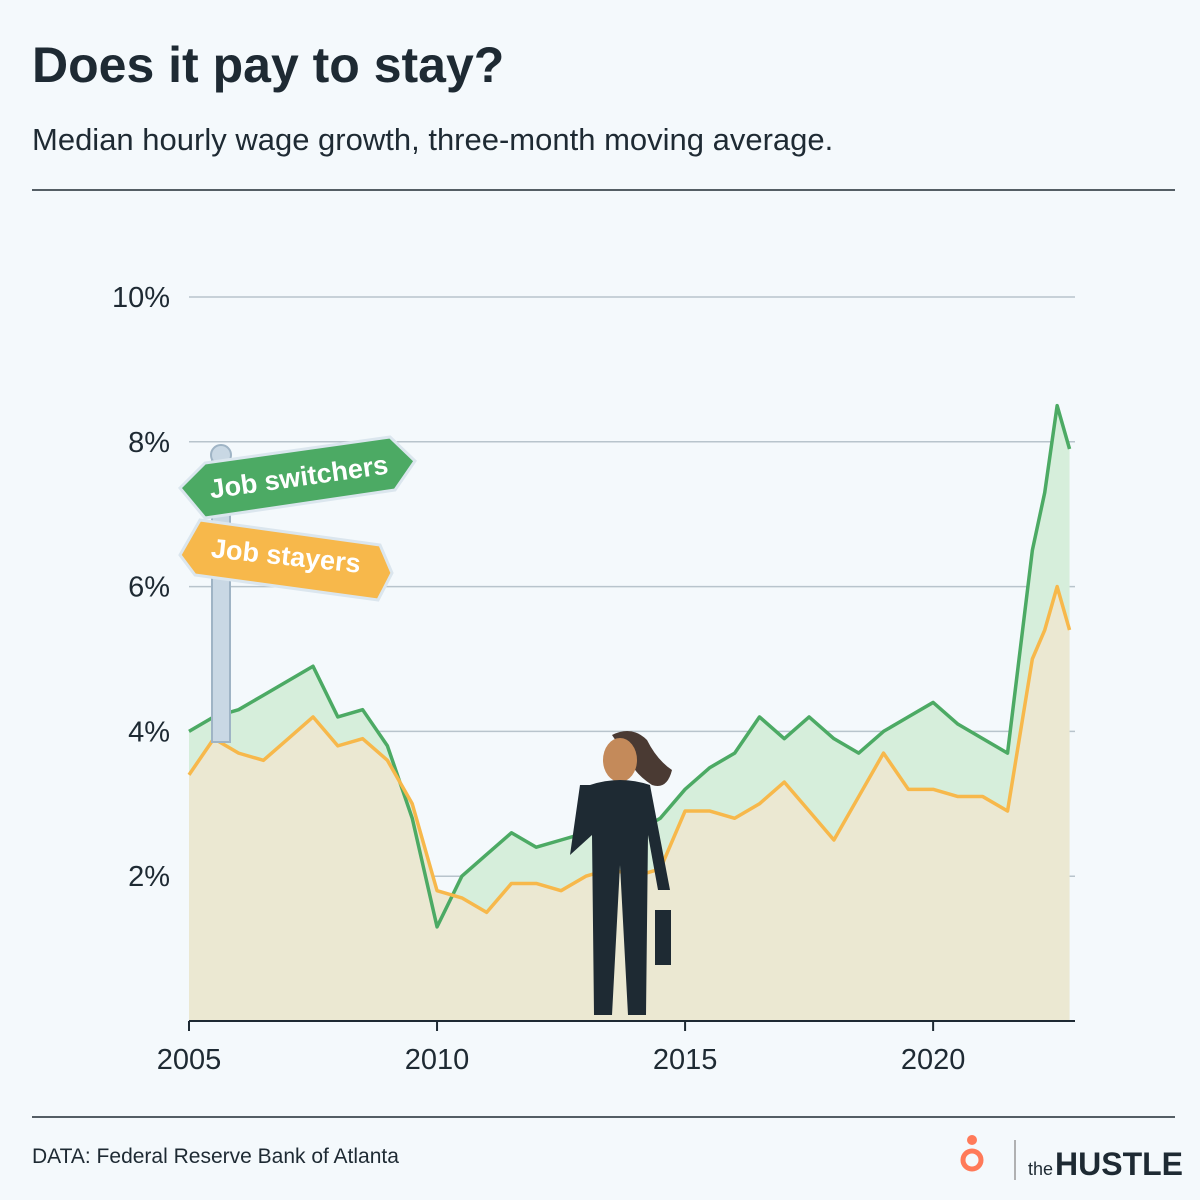 This screenshot has width=1200, height=1200. Describe the element at coordinates (620, 897) in the screenshot. I see `body` at that location.